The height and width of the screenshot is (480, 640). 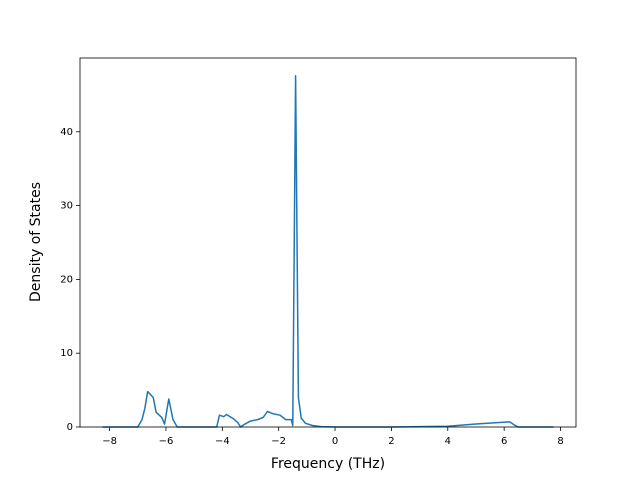 I want to click on x-tick-label: 0, so click(x=335, y=441).